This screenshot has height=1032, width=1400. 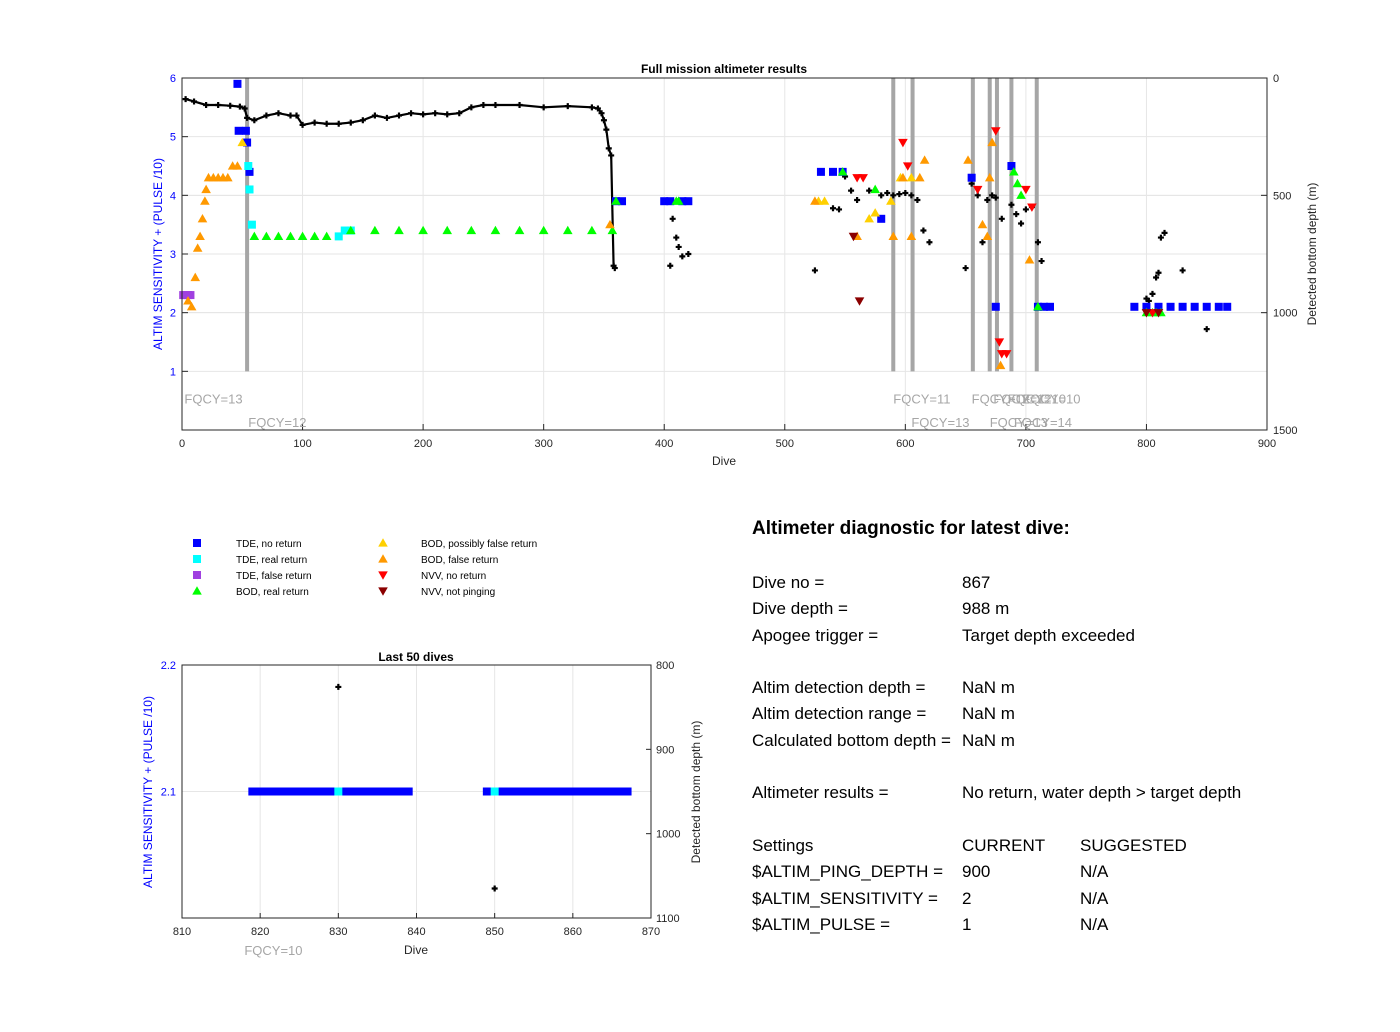 I want to click on settings-header-row: Settings CURRENT SUGGESTED, so click(x=1062, y=846).